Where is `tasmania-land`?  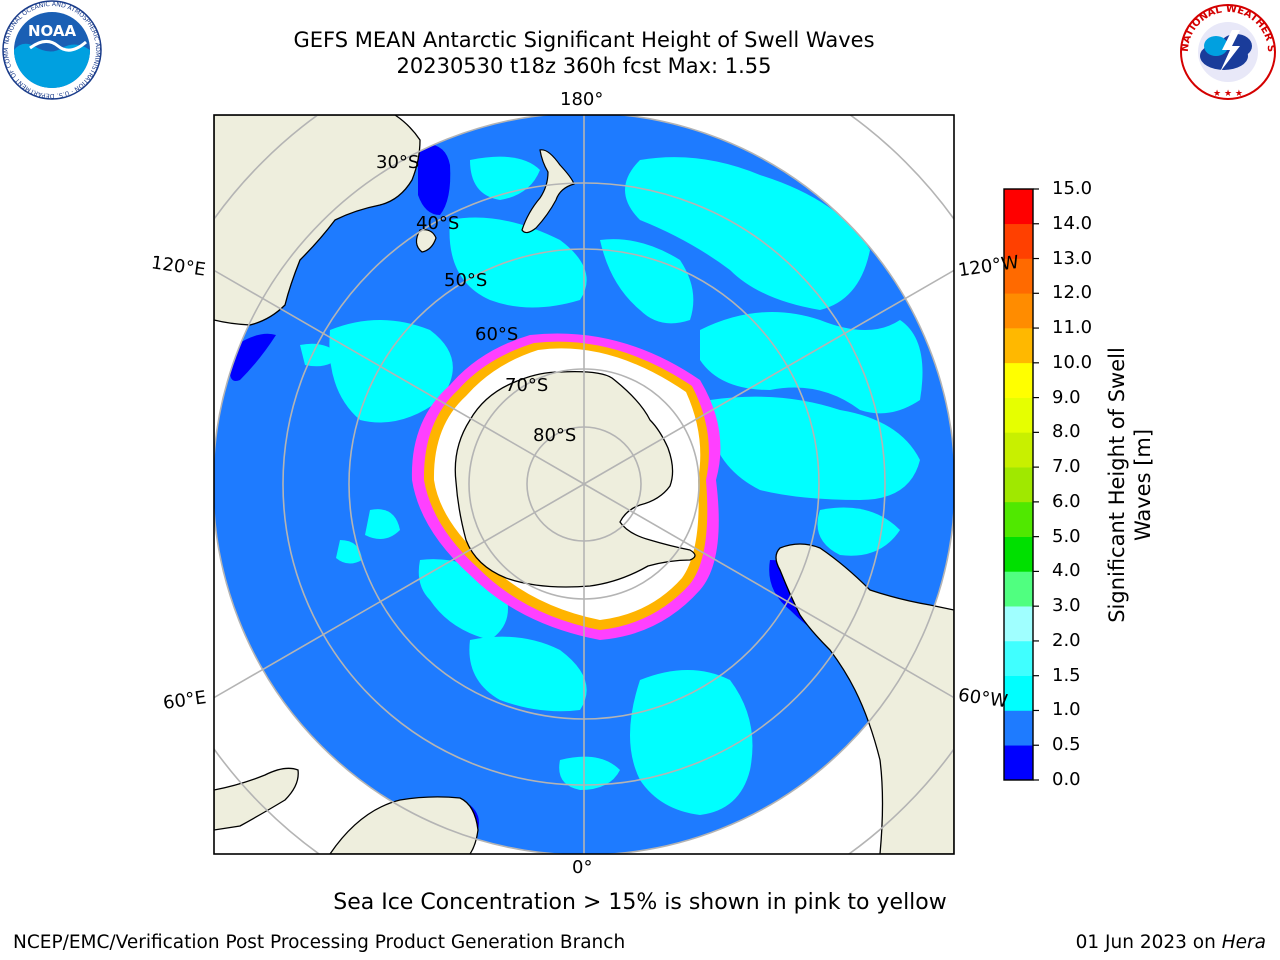
tasmania-land is located at coordinates (426, 241).